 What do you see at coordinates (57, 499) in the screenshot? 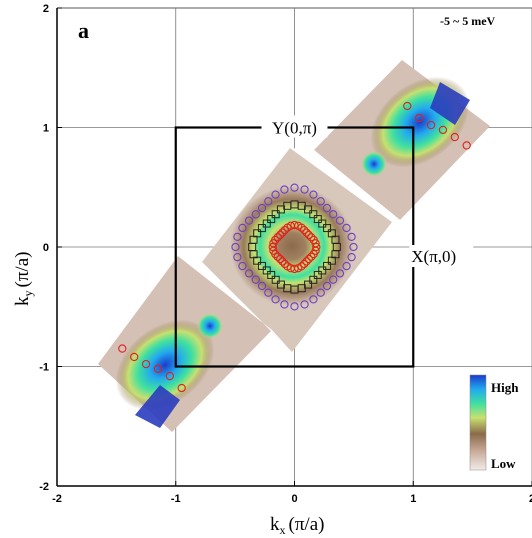
I see `x-tick-label: -2` at bounding box center [57, 499].